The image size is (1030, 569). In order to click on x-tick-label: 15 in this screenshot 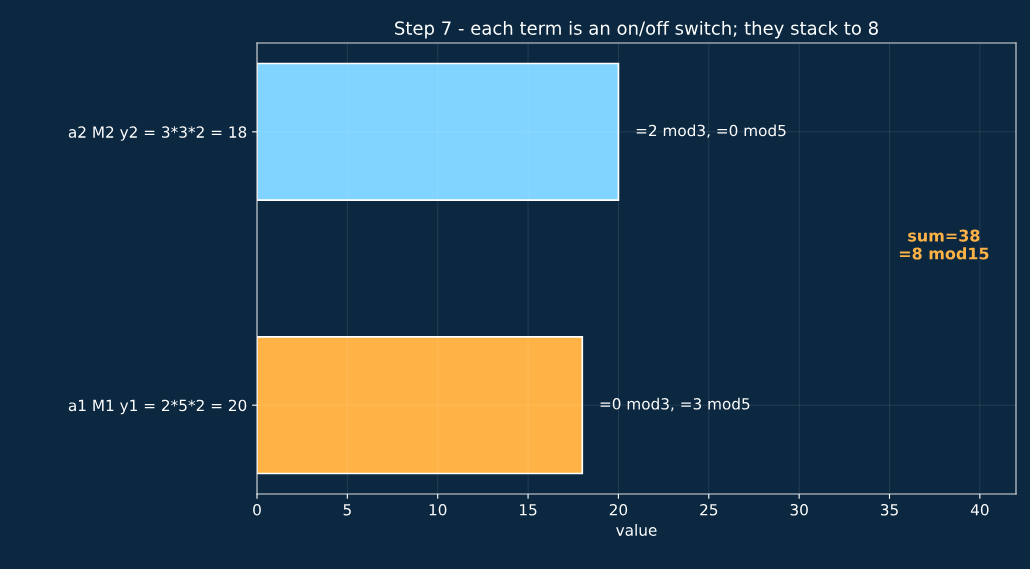, I will do `click(528, 510)`.